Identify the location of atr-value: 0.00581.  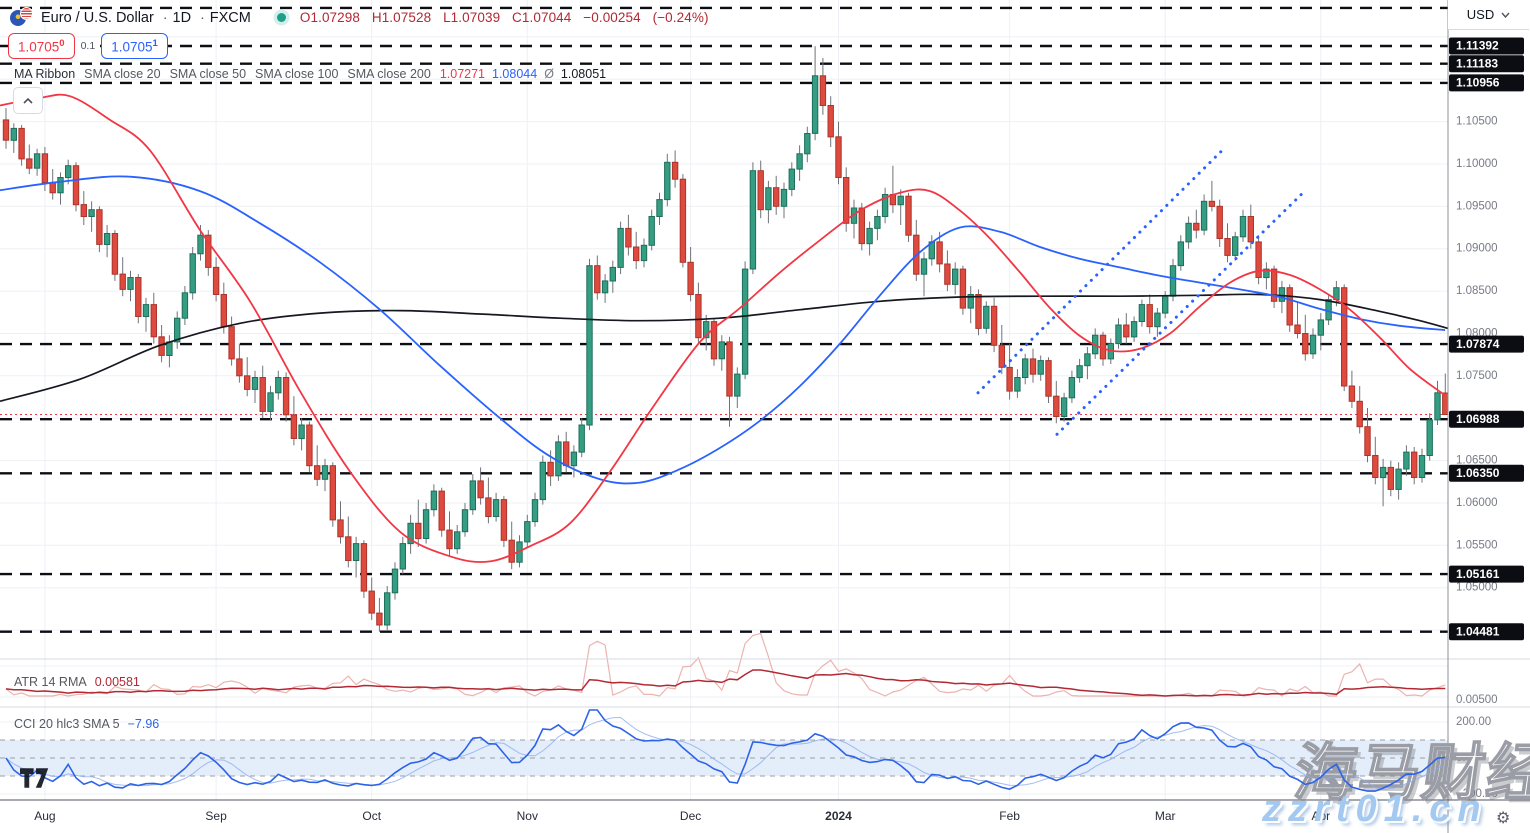
(117, 682).